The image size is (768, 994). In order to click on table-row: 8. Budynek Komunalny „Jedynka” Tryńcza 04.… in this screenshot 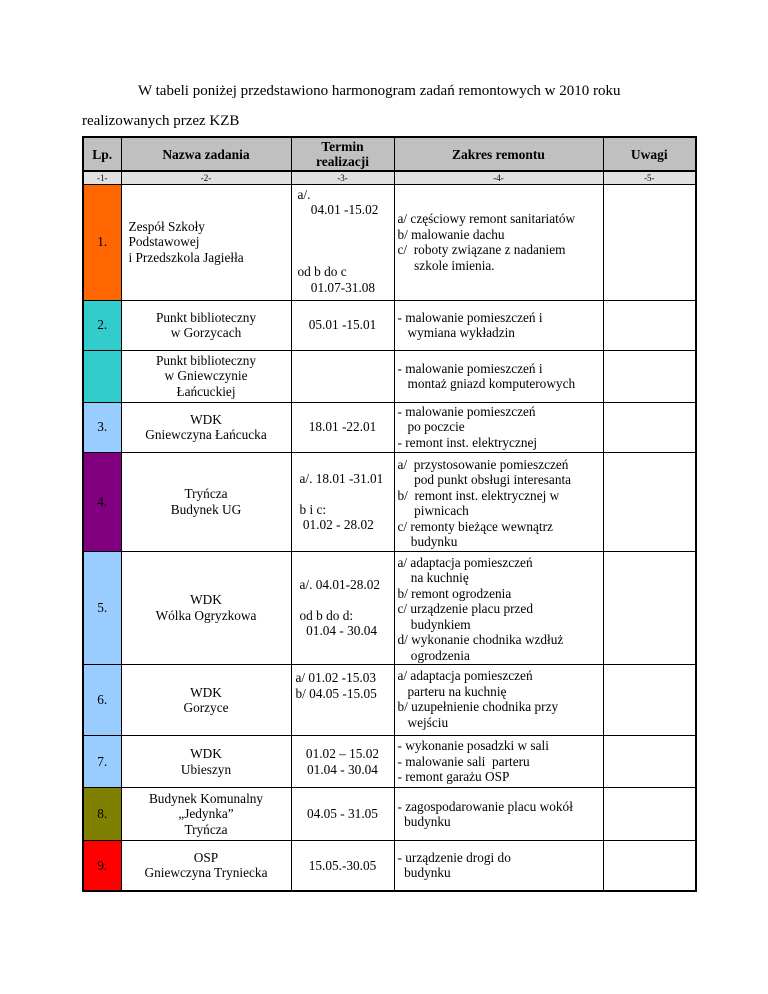, I will do `click(389, 814)`.